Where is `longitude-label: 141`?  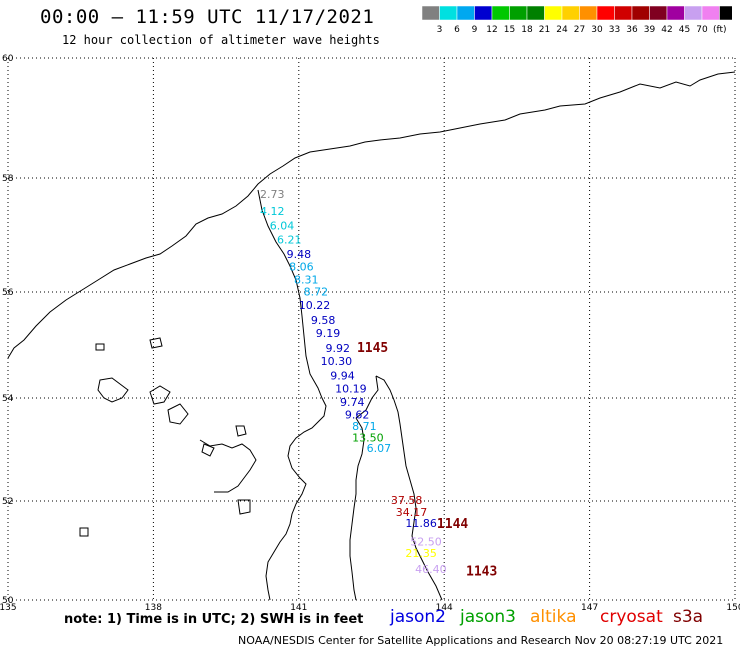
longitude-label: 141 is located at coordinates (298, 606).